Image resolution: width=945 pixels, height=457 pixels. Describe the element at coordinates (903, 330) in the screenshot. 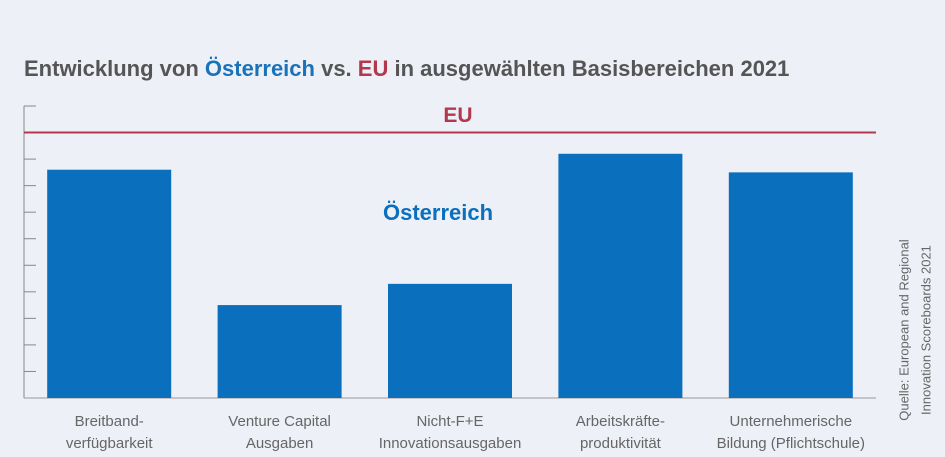

I see `source-note: Quelle: European and Regional` at that location.